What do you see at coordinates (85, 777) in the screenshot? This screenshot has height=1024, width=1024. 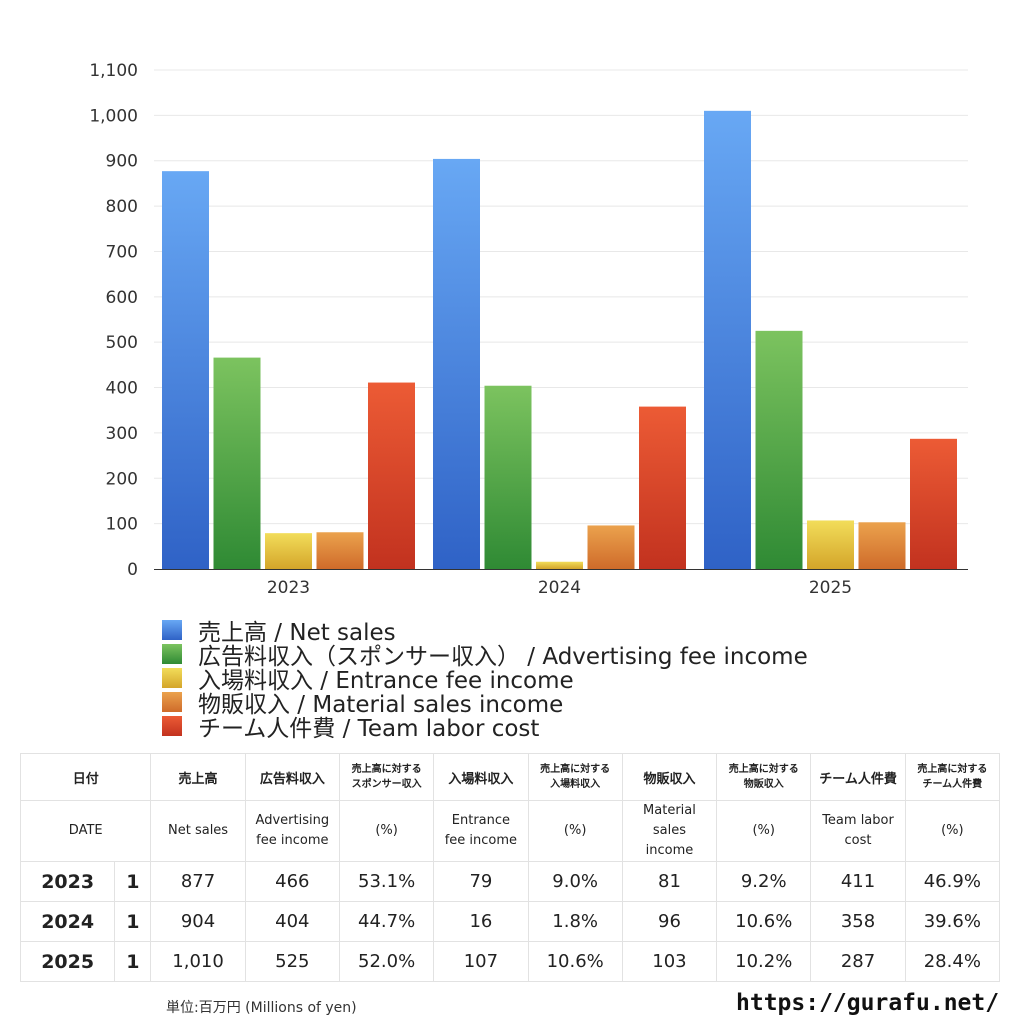 I see `header-cell: 日付` at bounding box center [85, 777].